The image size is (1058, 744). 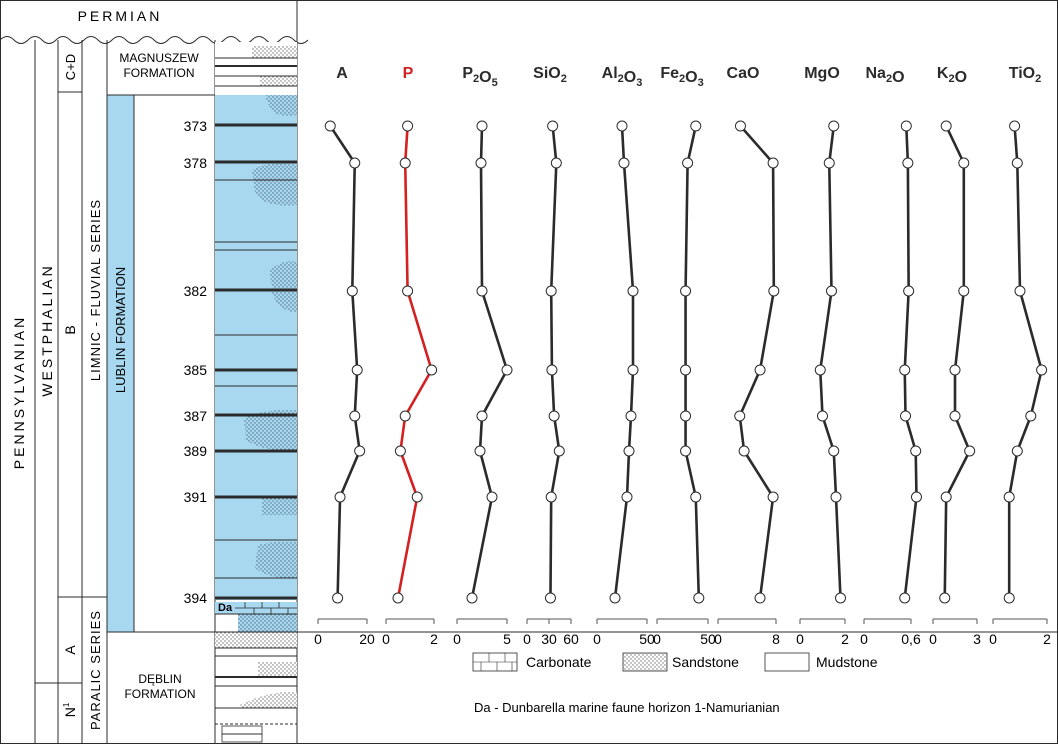 I want to click on legend-carbonate-label: Carbonate, so click(x=559, y=662).